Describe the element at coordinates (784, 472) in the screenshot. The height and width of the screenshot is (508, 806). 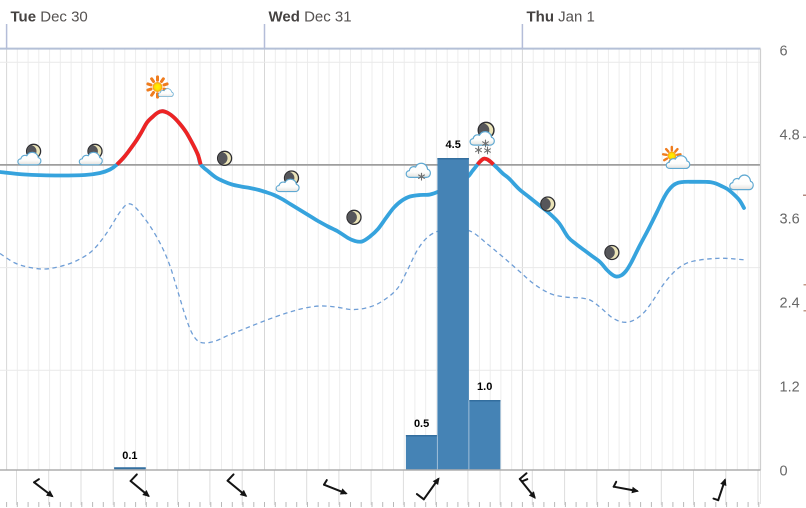
I see `svg-text: 0` at that location.